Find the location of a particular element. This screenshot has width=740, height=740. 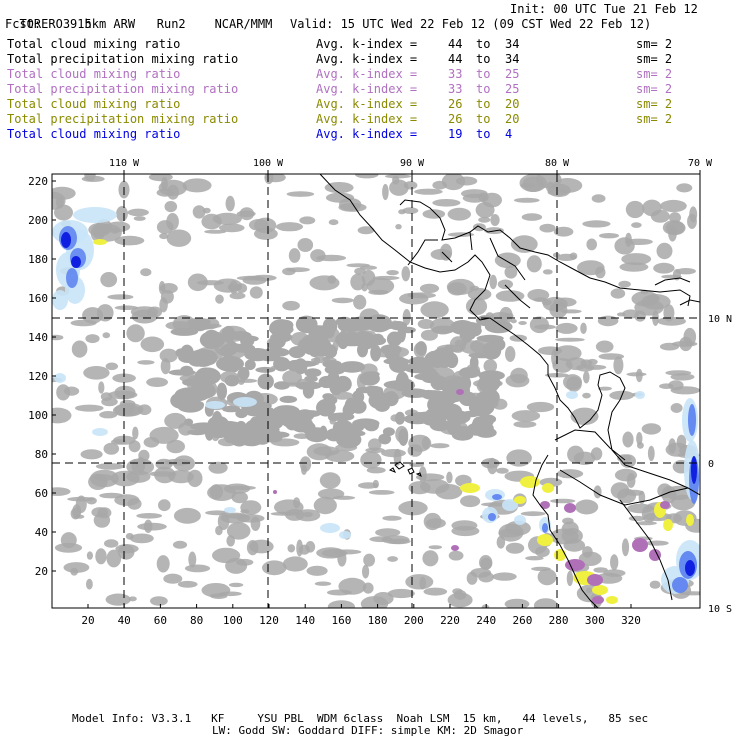

border-brazil is located at coordinates (646, 550).